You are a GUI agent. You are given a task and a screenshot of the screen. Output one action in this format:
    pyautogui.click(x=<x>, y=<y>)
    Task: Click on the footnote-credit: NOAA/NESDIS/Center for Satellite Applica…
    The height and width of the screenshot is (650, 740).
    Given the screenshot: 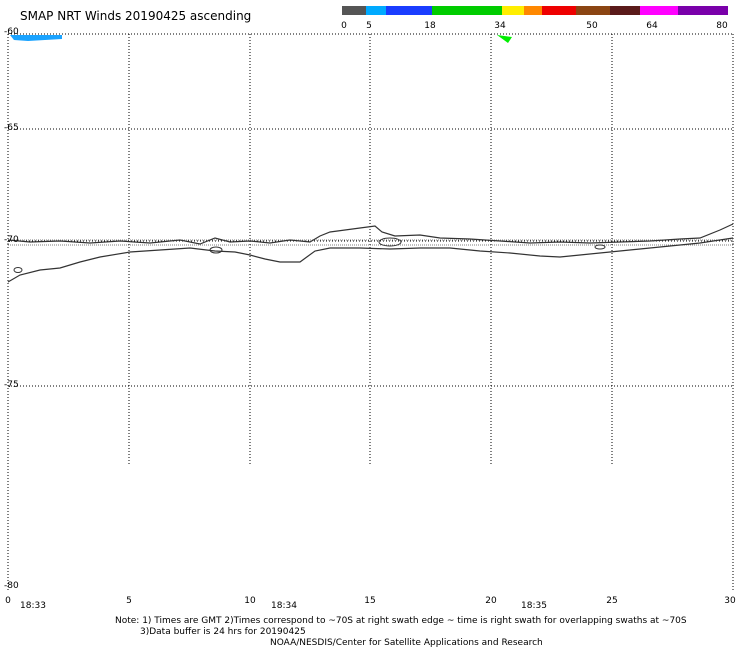 What is the action you would take?
    pyautogui.click(x=406, y=643)
    